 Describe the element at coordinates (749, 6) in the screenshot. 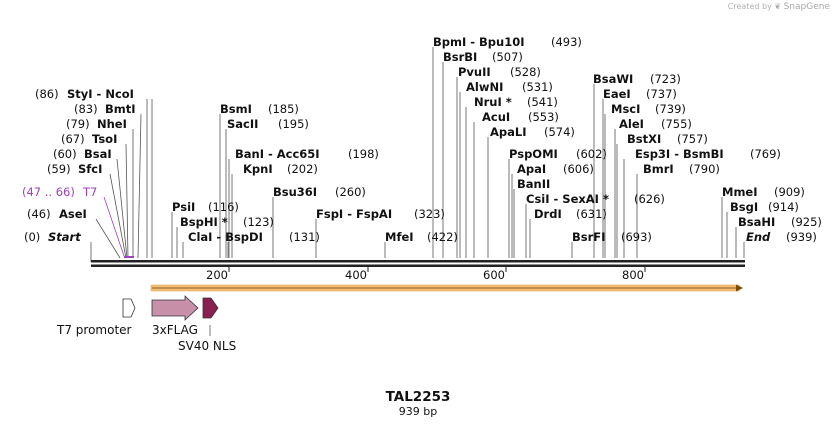

I see `credit-prefix: Created by` at that location.